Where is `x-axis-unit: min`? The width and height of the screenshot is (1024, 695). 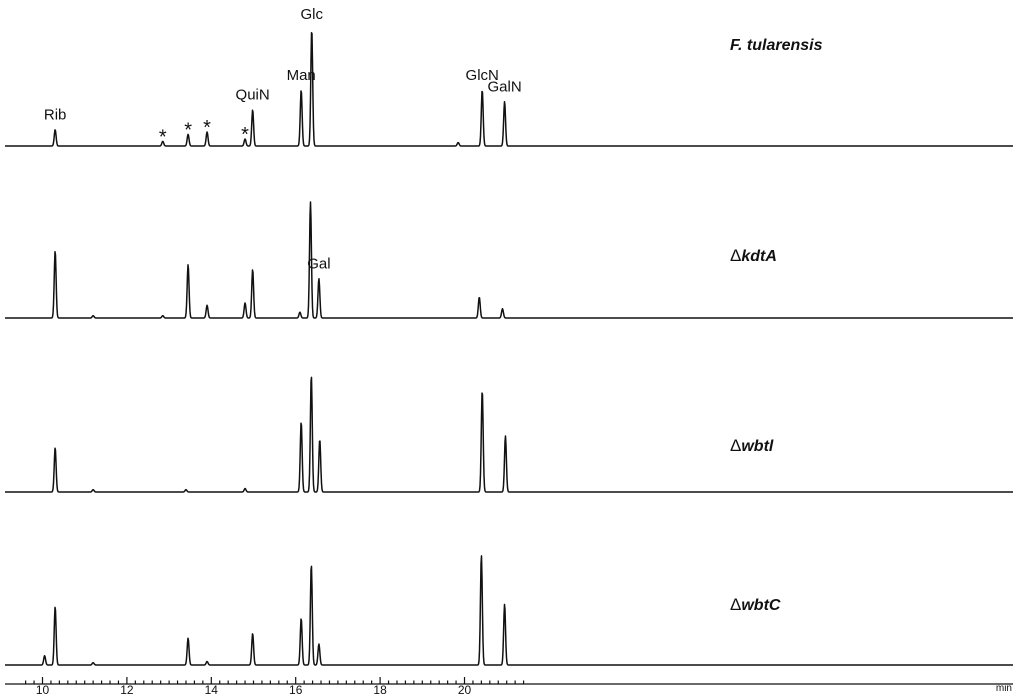
x-axis-unit: min is located at coordinates (1004, 688).